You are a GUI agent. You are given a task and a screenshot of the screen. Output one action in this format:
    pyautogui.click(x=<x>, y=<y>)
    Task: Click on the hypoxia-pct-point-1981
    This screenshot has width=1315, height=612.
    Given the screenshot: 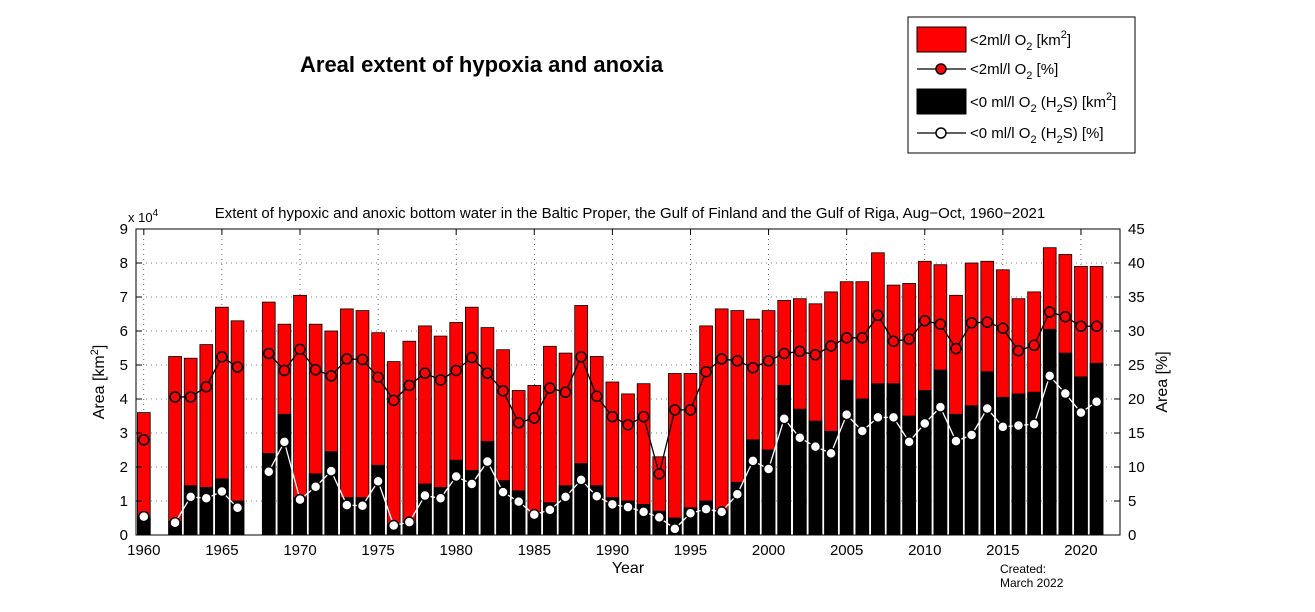 What is the action you would take?
    pyautogui.click(x=472, y=357)
    